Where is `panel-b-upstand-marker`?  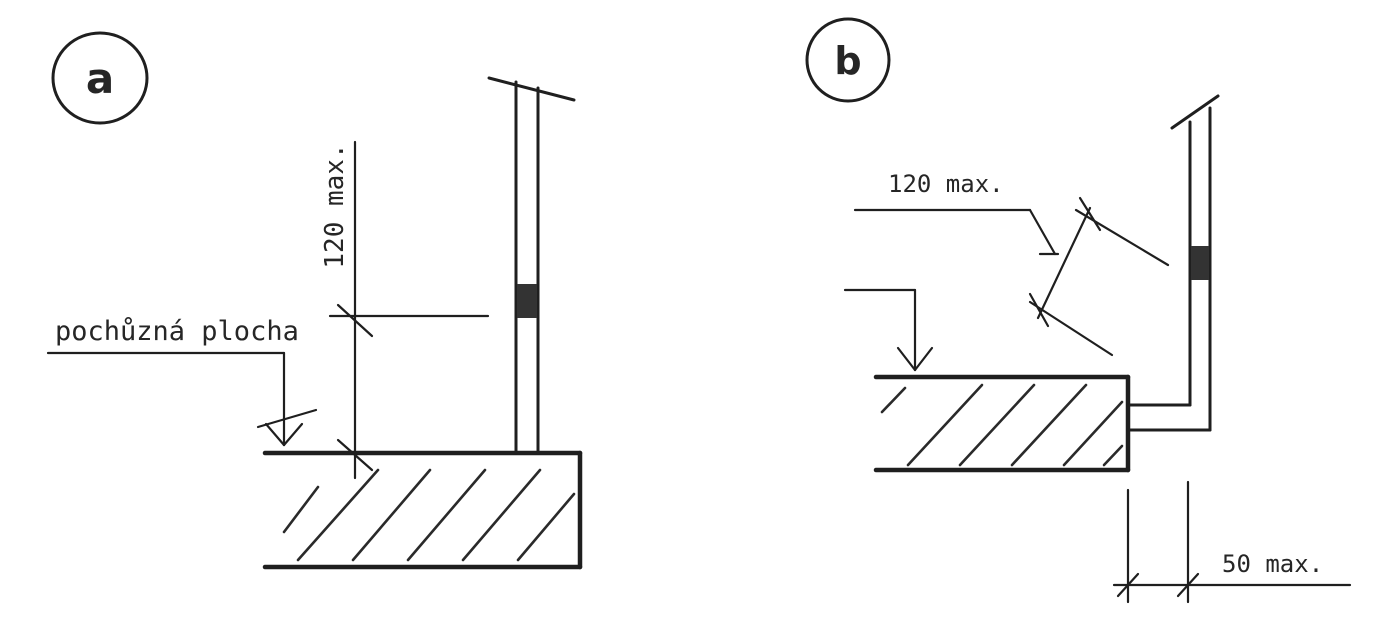
panel-b-upstand-marker is located at coordinates (1200, 263).